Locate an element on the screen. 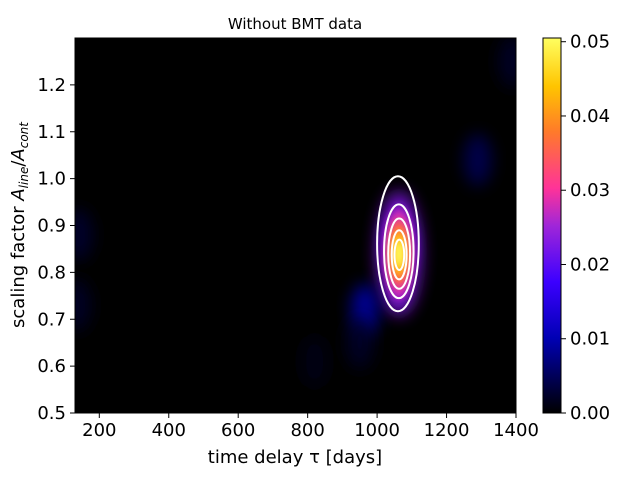 Image resolution: width=640 pixels, height=480 pixels. density-core is located at coordinates (398, 253).